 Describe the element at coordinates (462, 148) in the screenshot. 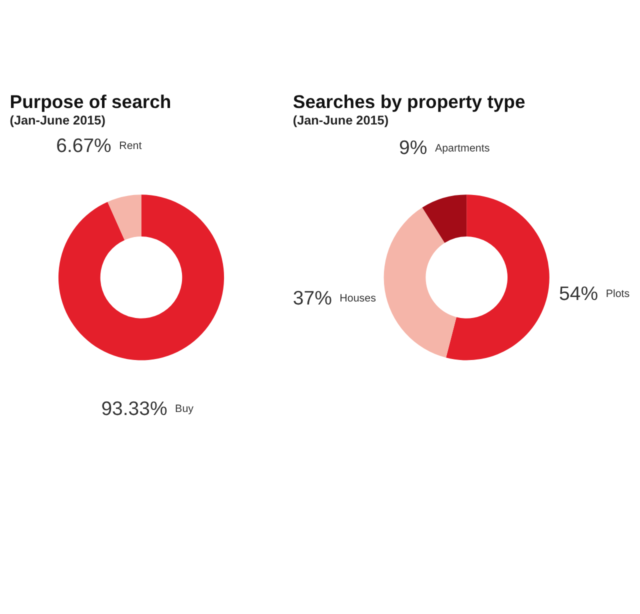

I see `slice-label: Apartments` at that location.